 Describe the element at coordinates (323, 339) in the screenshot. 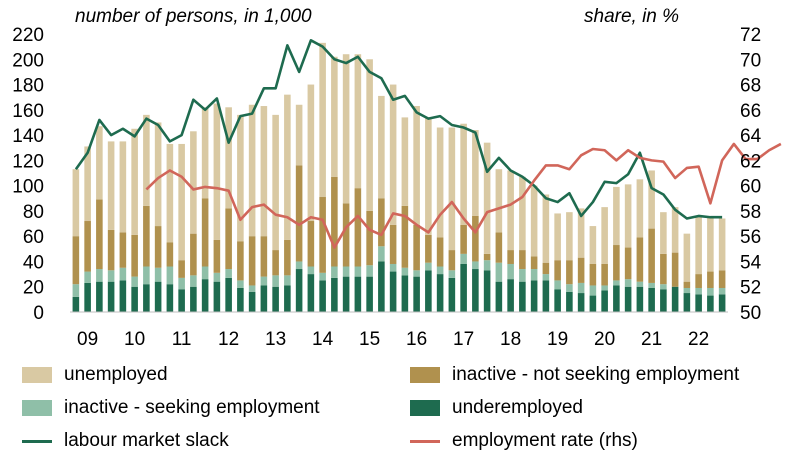

I see `x-axis-tick: 14` at that location.